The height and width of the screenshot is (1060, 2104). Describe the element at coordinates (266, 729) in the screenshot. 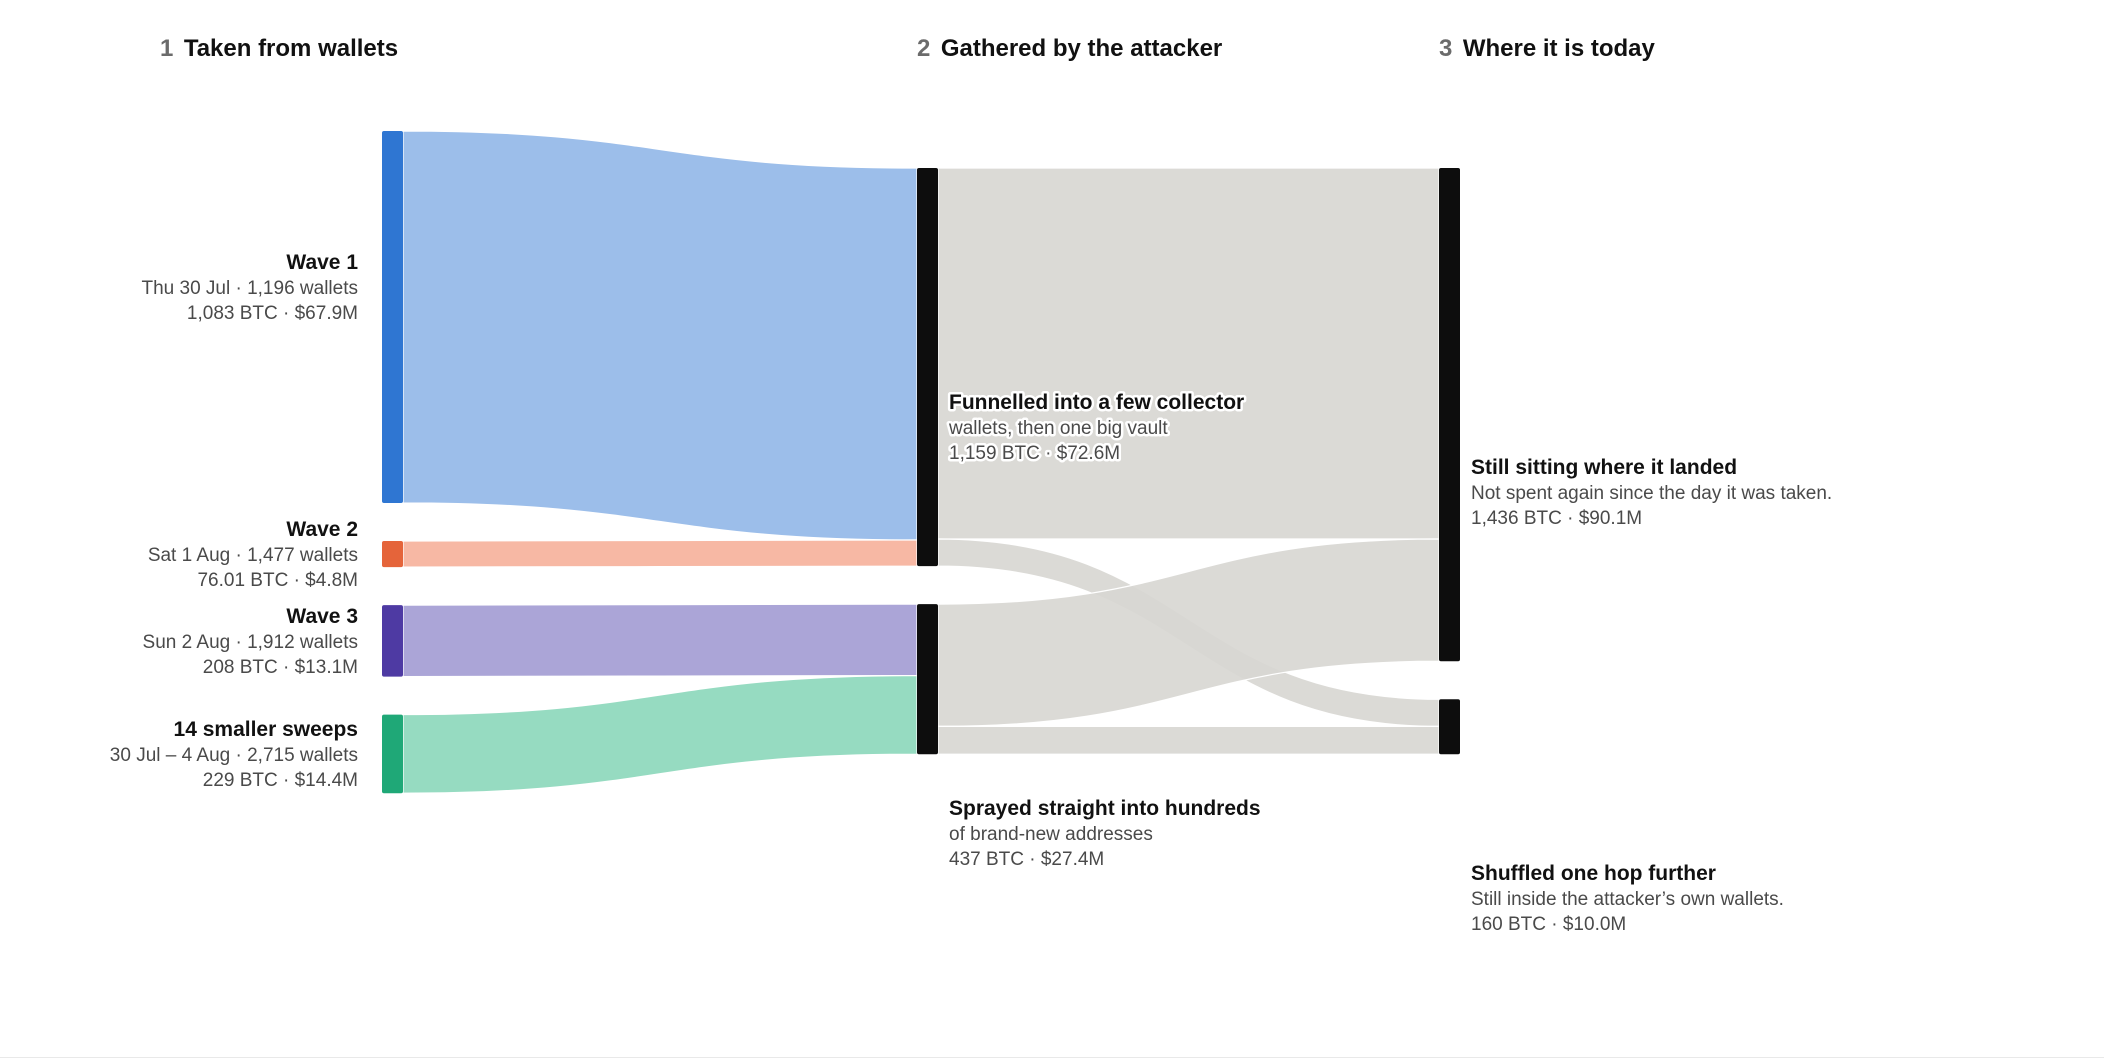

I see `node-title: 14 smaller sweeps` at that location.